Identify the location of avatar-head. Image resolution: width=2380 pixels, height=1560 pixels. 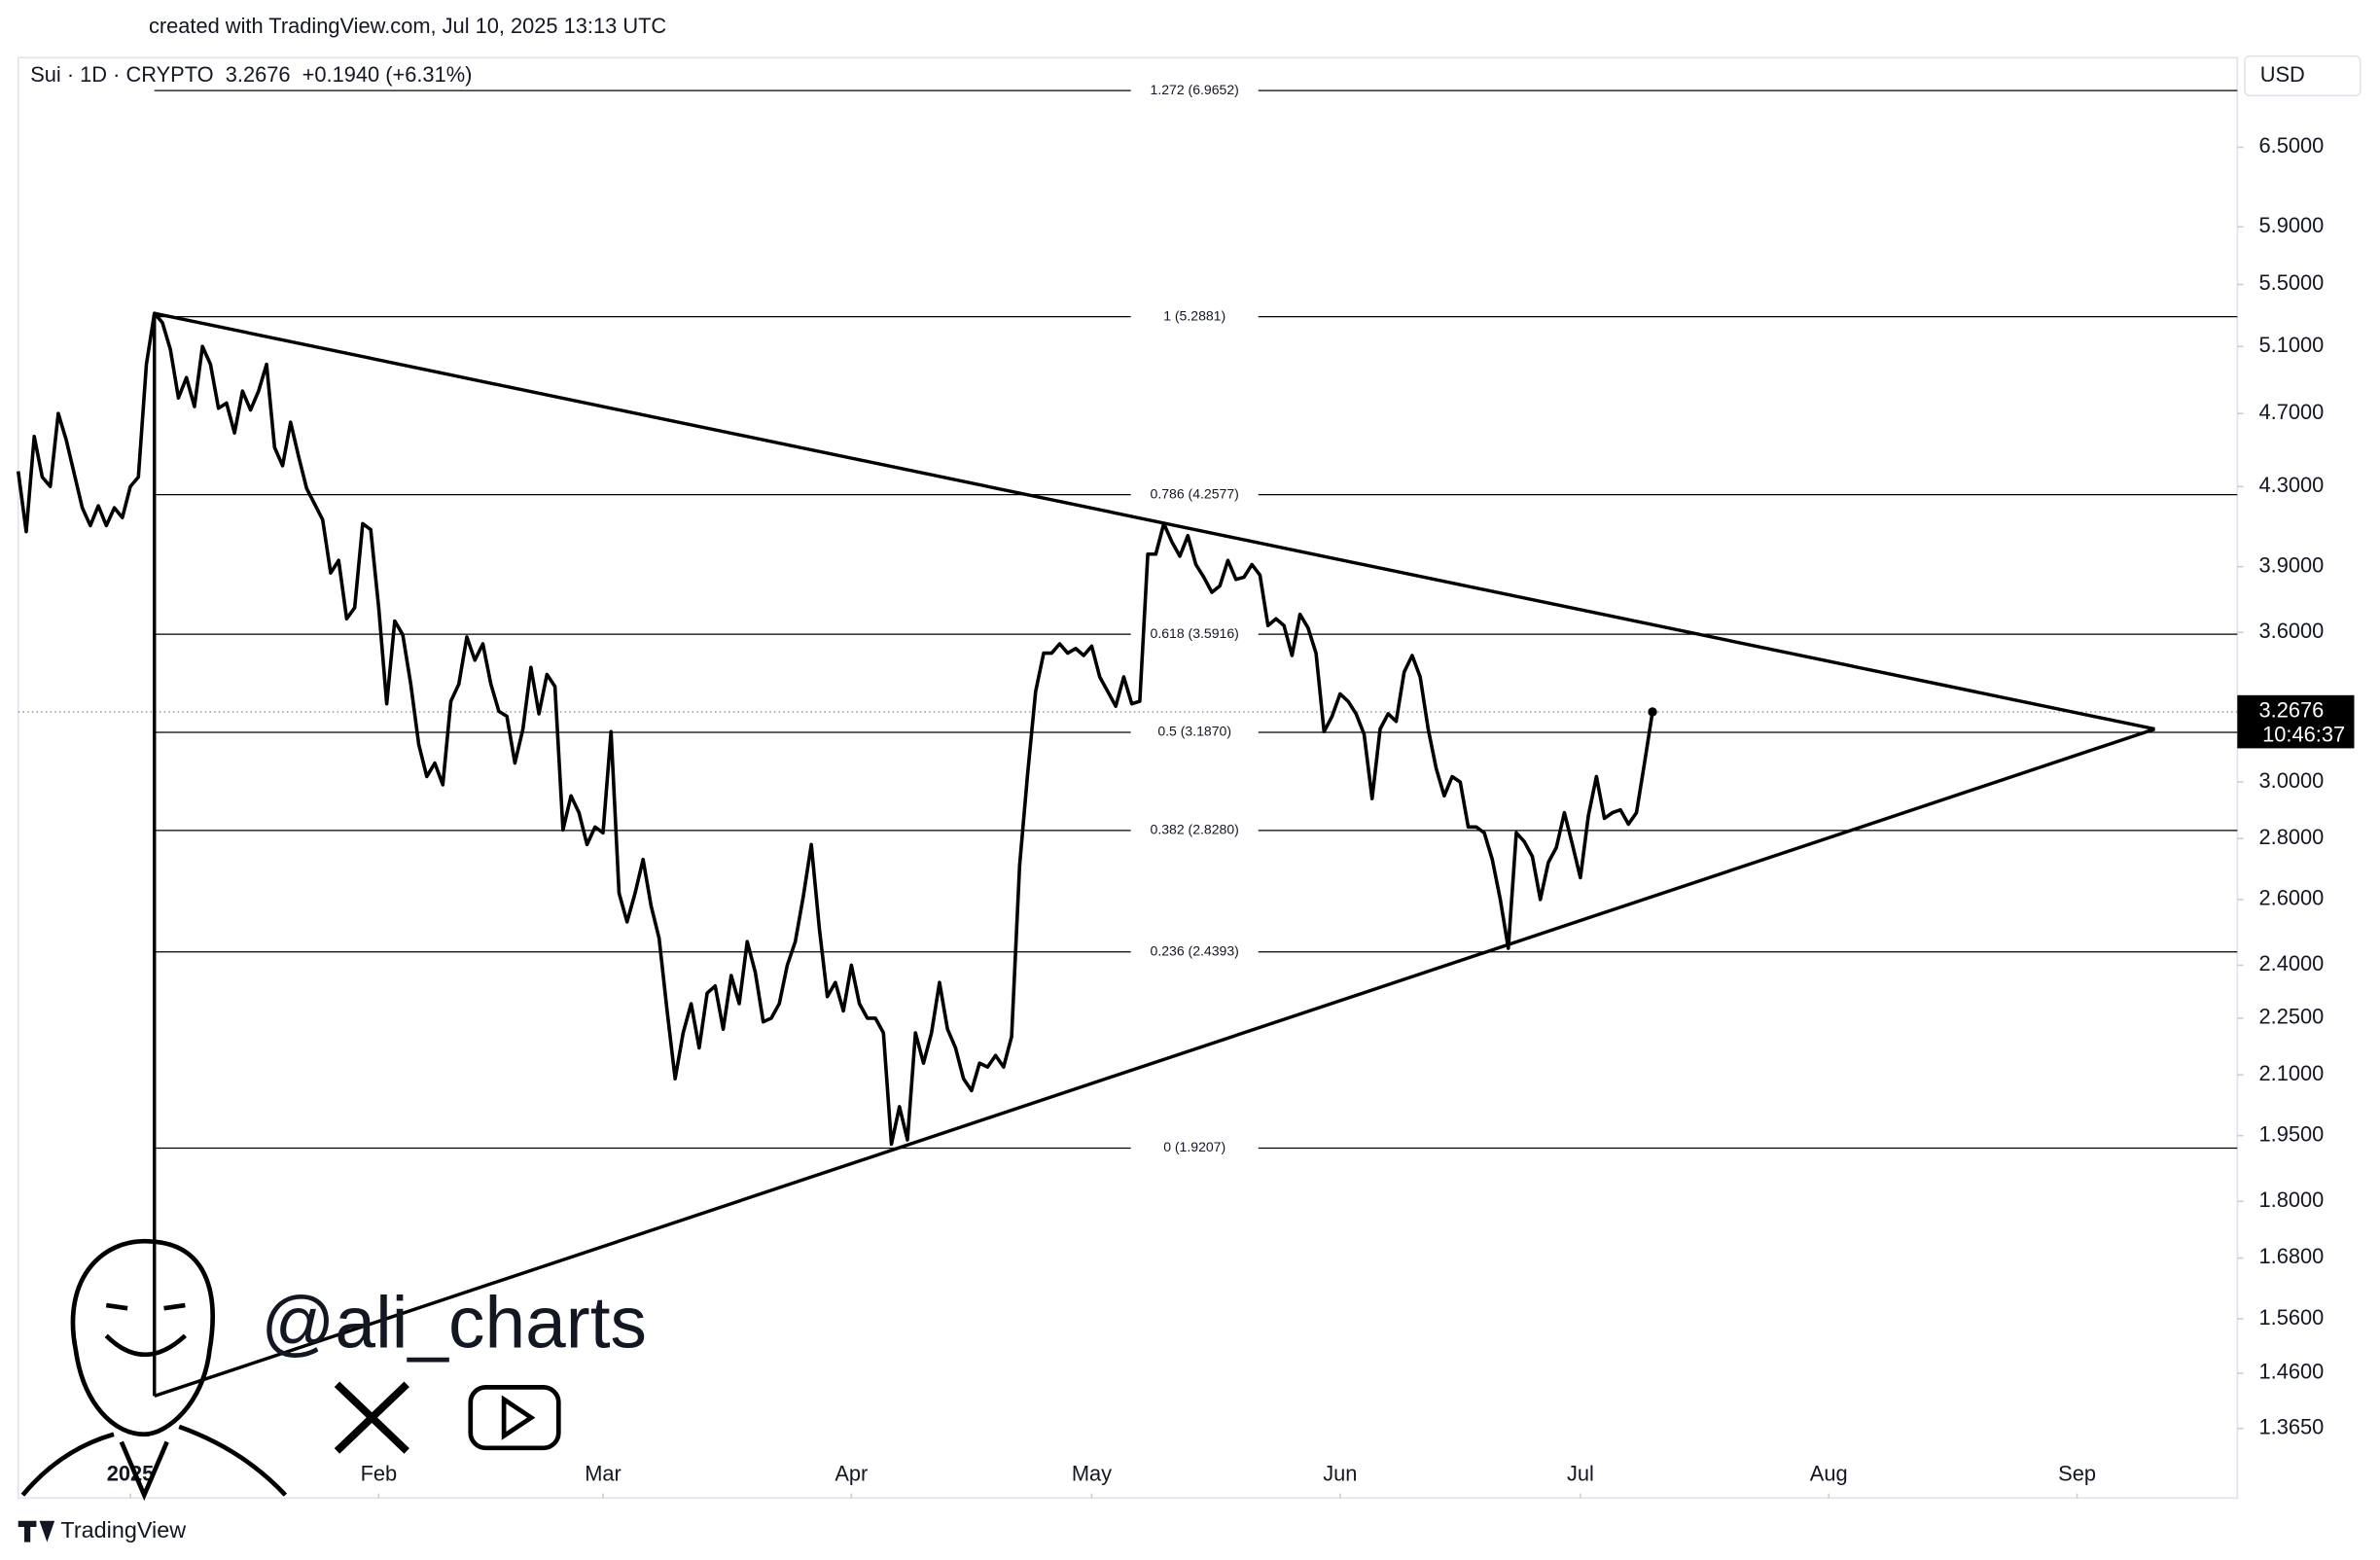
(142, 1337).